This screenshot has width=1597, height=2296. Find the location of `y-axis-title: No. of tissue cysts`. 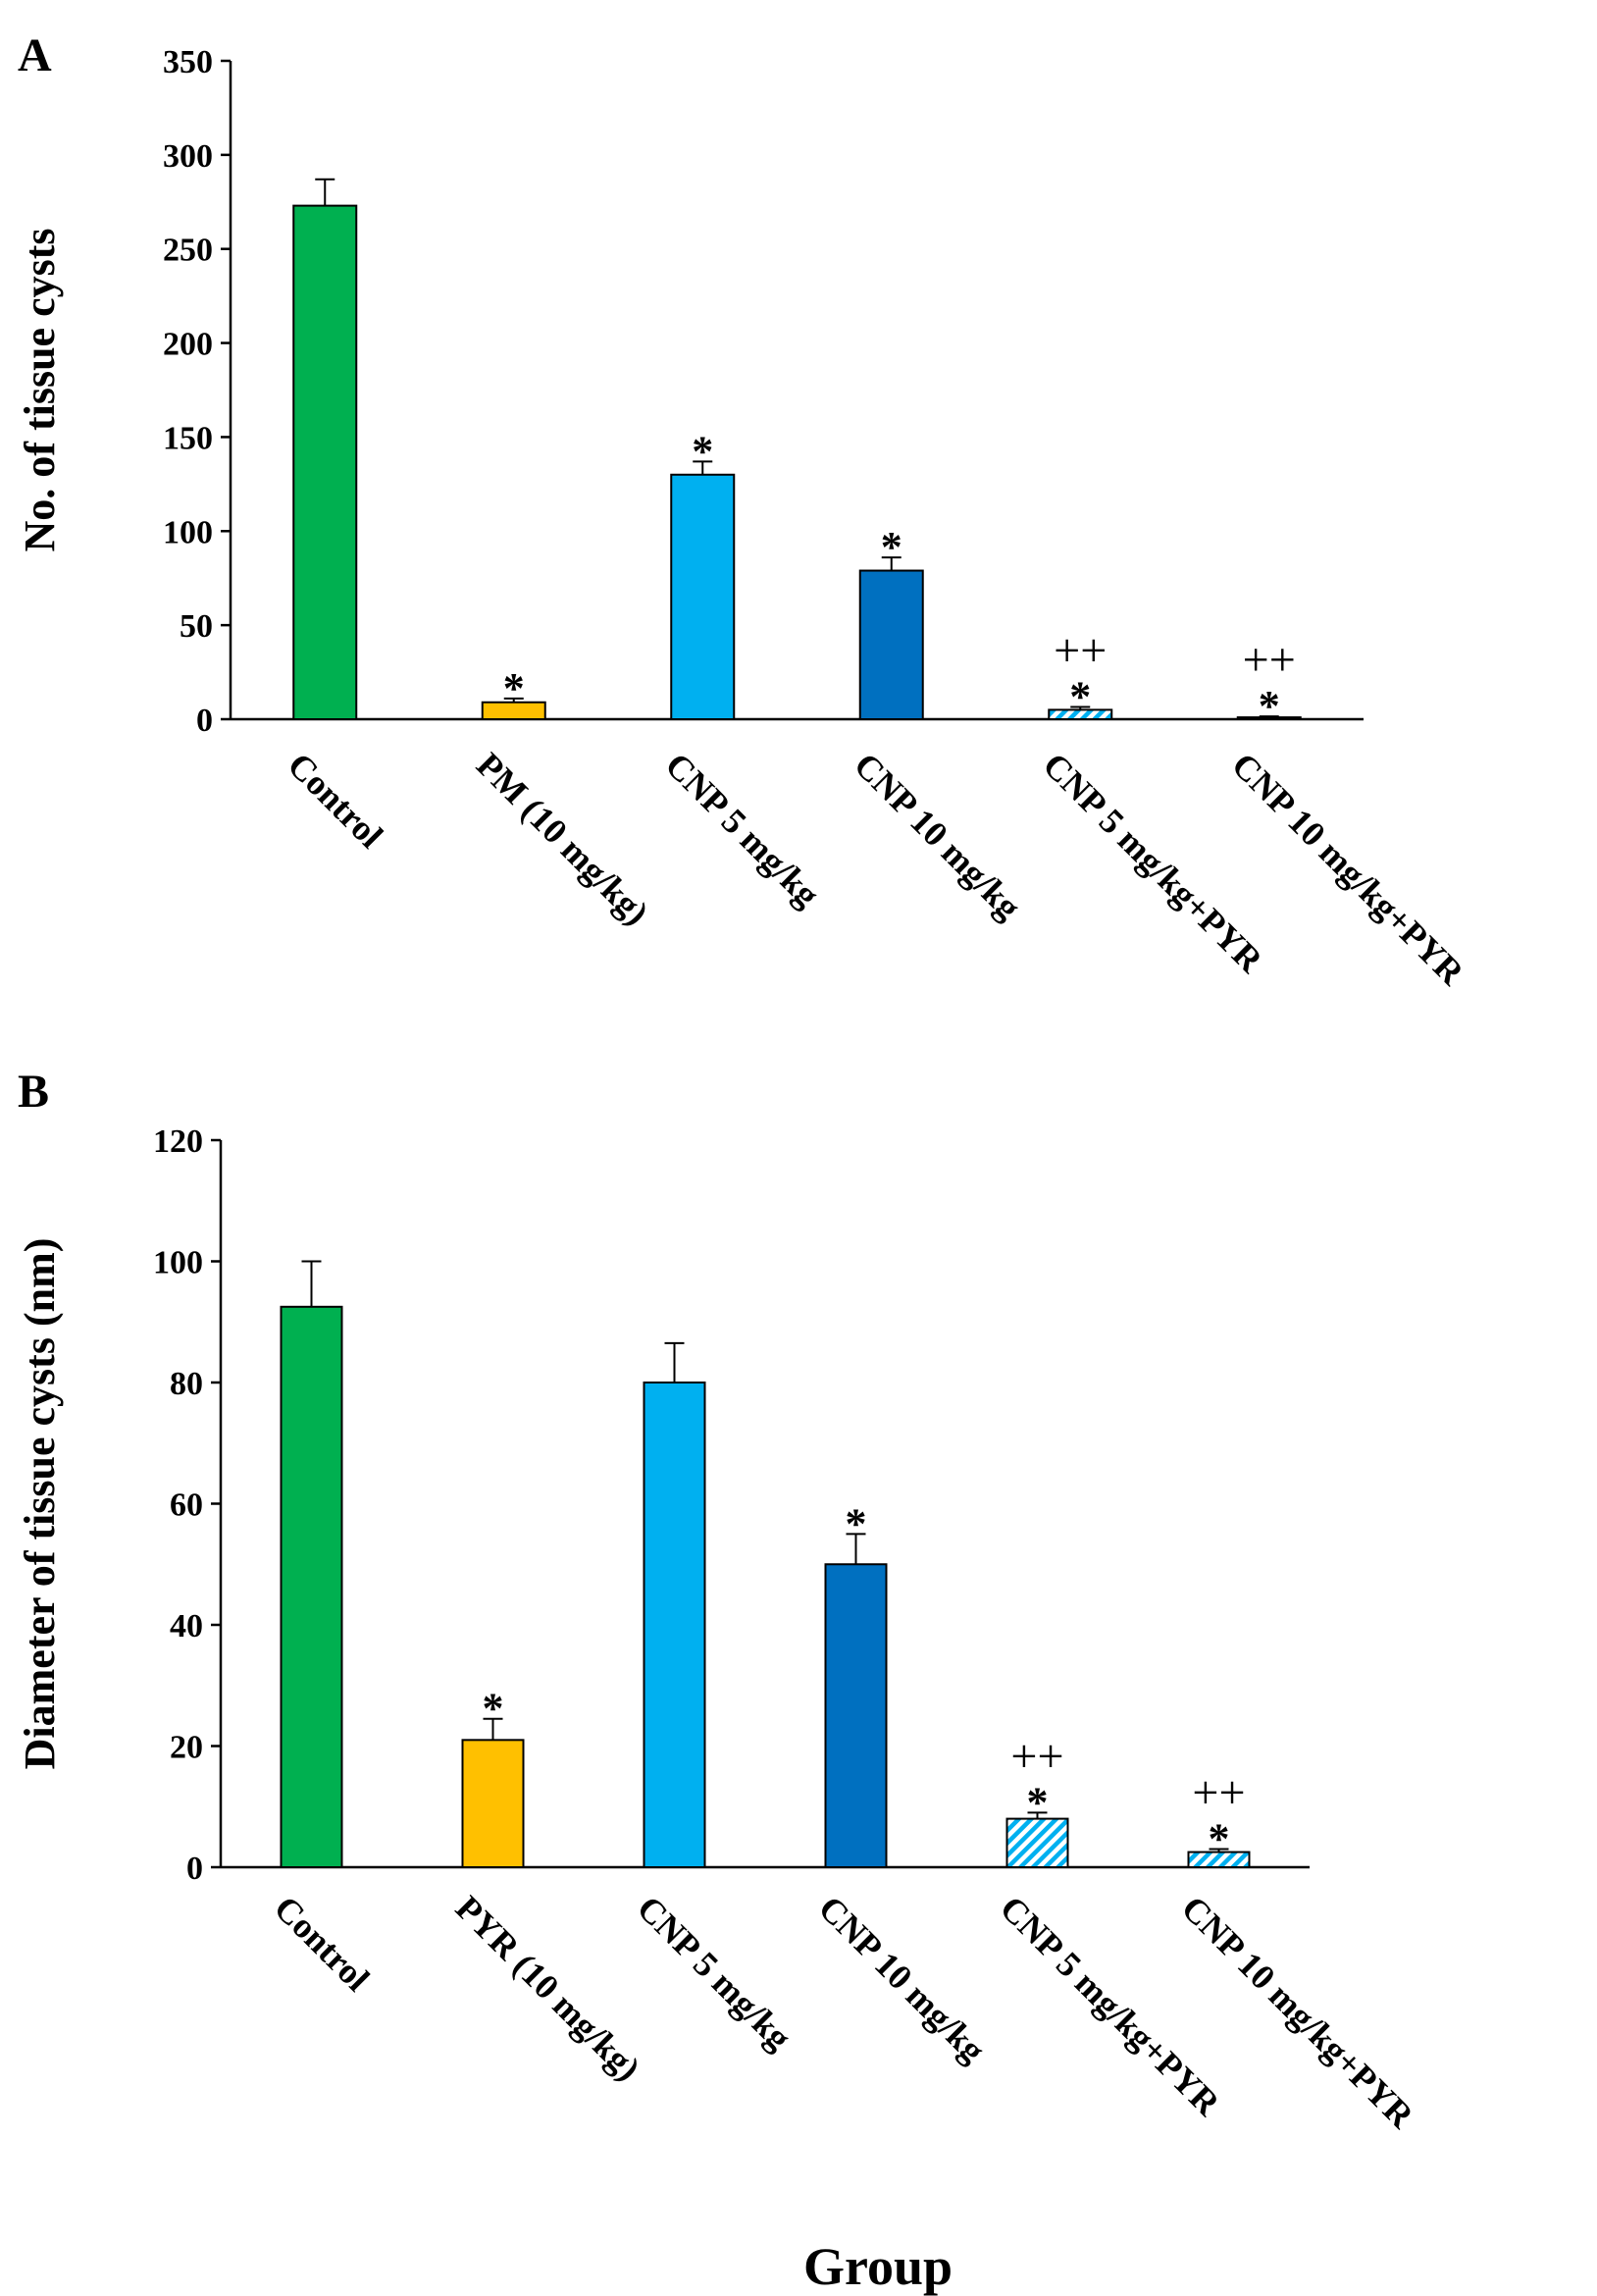

y-axis-title: No. of tissue cysts is located at coordinates (40, 390).